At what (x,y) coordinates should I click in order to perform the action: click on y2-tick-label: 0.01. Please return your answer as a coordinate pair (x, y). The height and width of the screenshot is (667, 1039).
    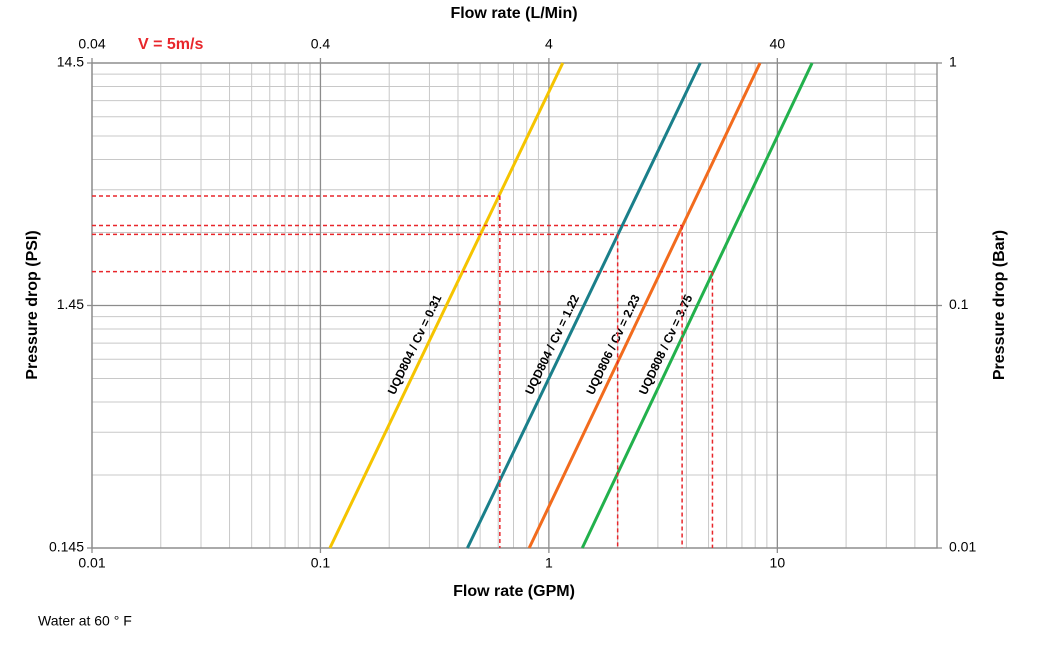
    Looking at the image, I should click on (962, 547).